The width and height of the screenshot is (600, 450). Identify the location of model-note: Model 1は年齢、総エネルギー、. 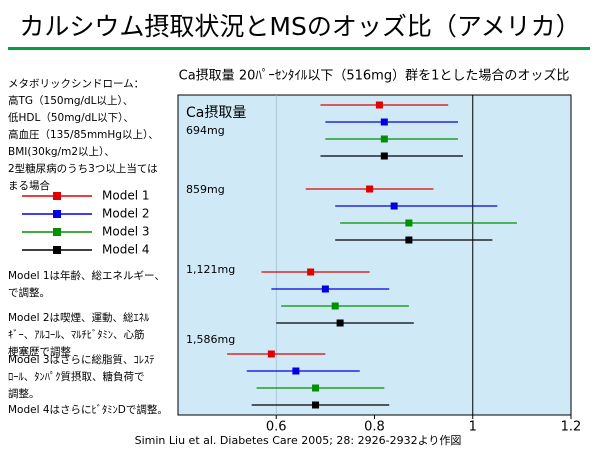
(86, 275).